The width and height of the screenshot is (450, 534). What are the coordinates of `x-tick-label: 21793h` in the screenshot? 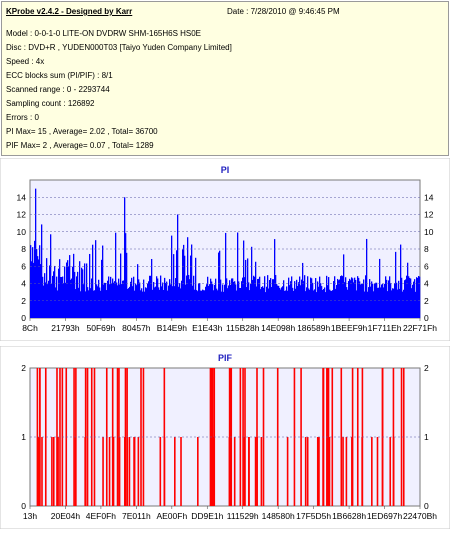 It's located at (65, 328).